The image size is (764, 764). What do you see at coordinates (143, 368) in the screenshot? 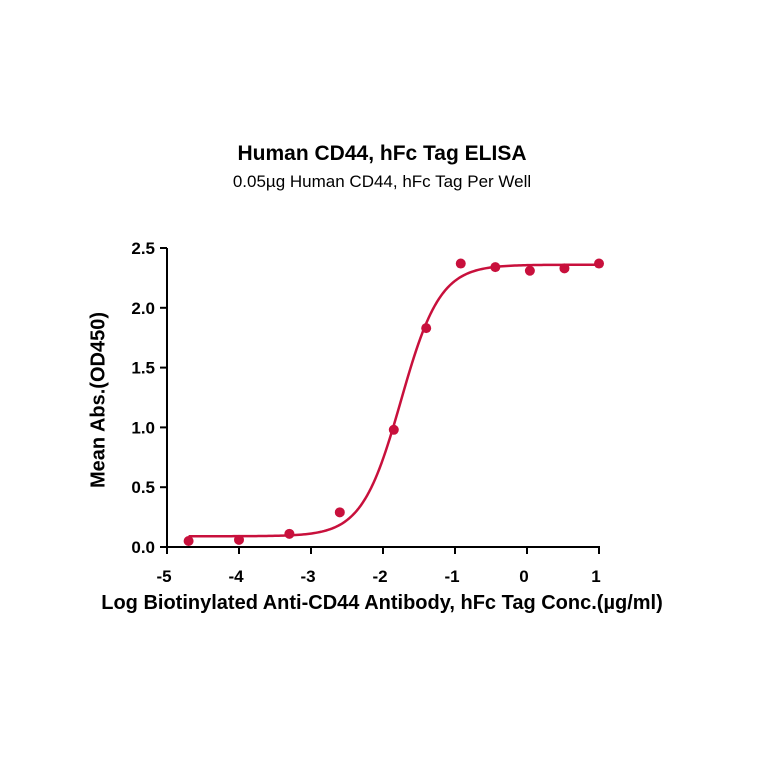
I see `y-tick-label: 1.5` at bounding box center [143, 368].